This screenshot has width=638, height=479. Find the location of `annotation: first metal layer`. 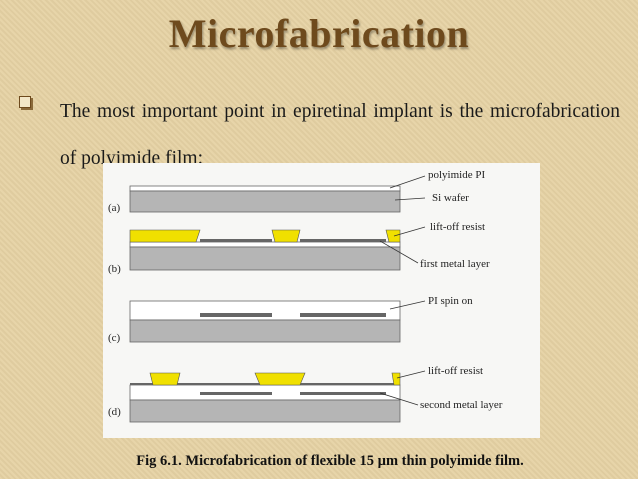

annotation: first metal layer is located at coordinates (455, 264).